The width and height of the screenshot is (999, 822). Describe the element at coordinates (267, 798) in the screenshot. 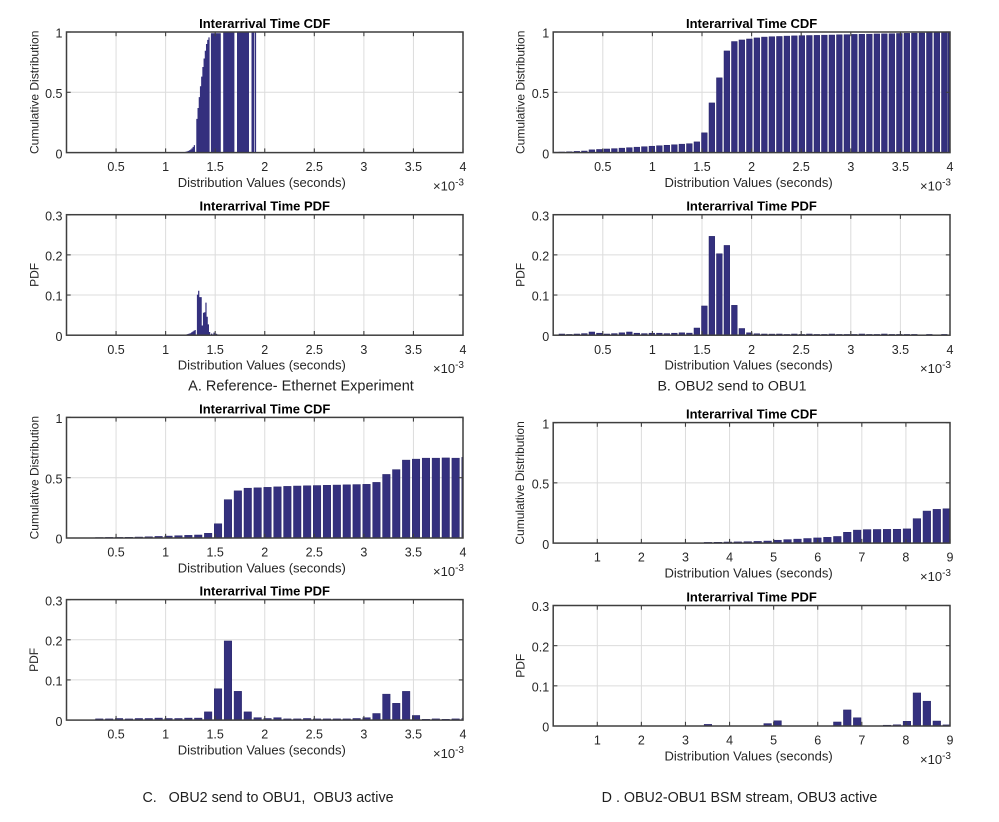

I see `svg-text:C. OBU2 send to OBU1, OBU3: C. OBU2 send to OBU1, OBU3 active` at that location.